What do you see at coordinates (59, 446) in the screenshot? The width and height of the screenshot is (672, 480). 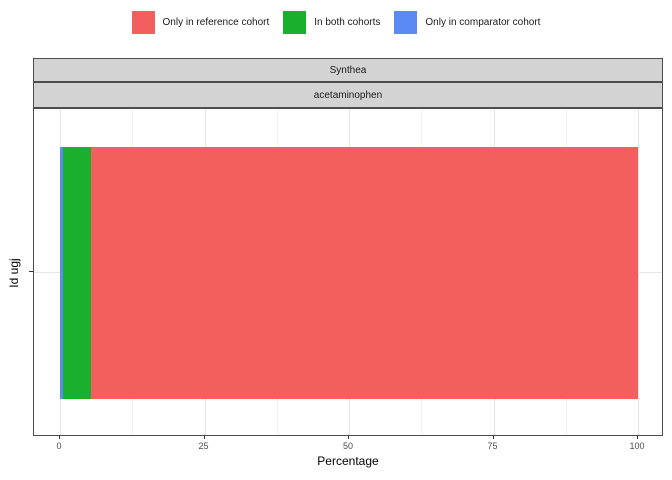 I see `x-axis-tick-label: 0` at bounding box center [59, 446].